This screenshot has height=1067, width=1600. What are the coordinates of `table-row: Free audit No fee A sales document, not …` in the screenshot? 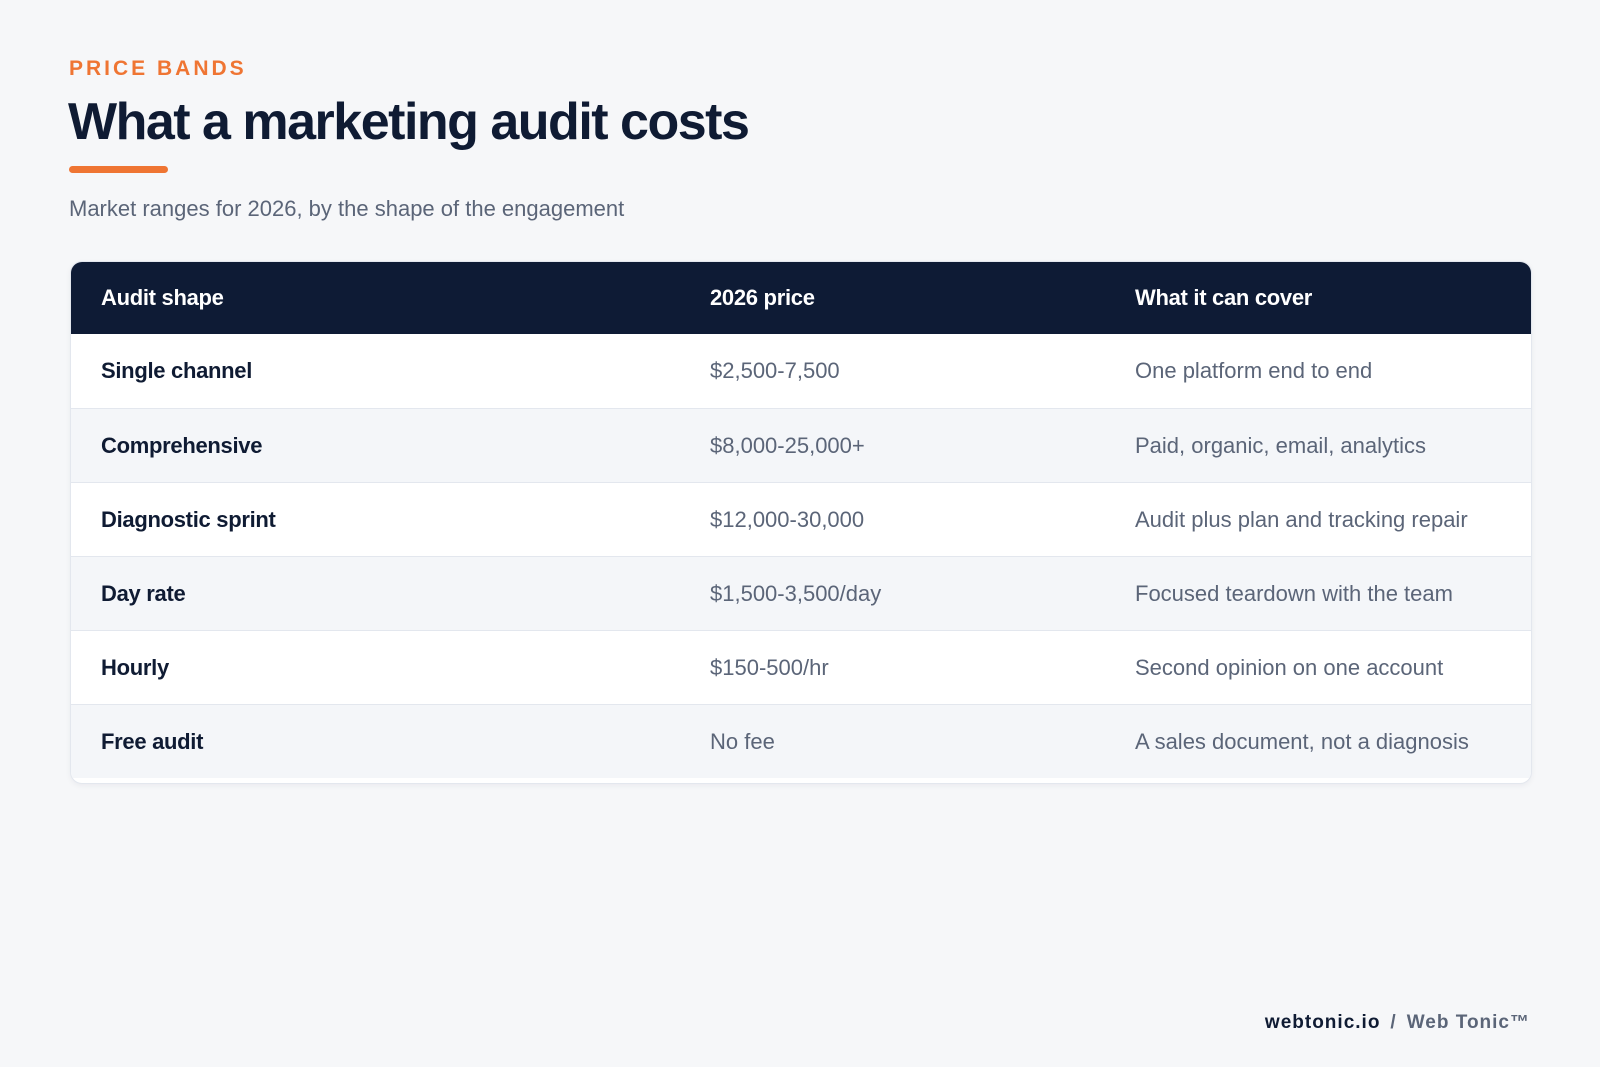 It's located at (801, 741).